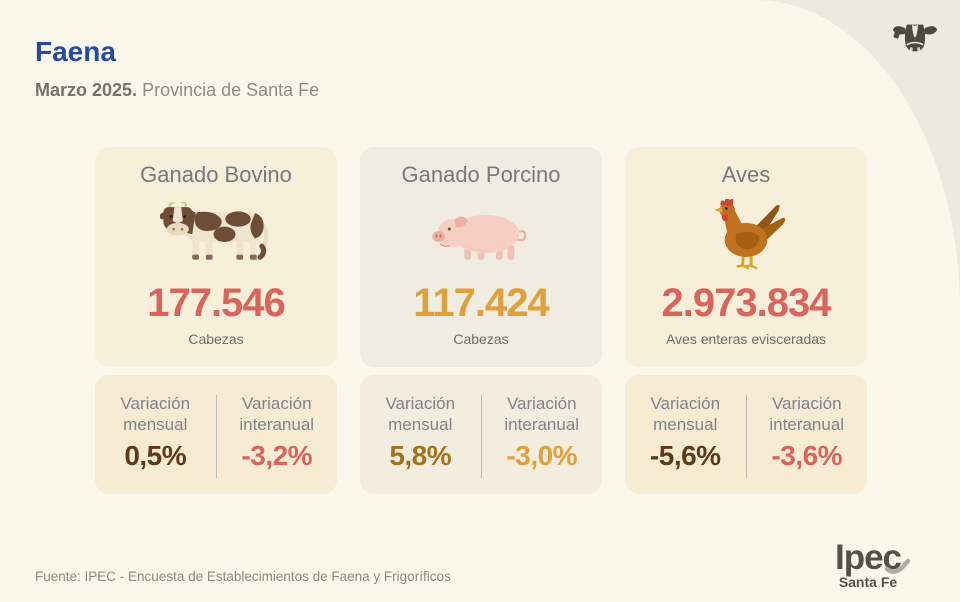 This screenshot has width=960, height=602. I want to click on subtitle: Marzo 2025. Provincia de Santa Fe, so click(177, 90).